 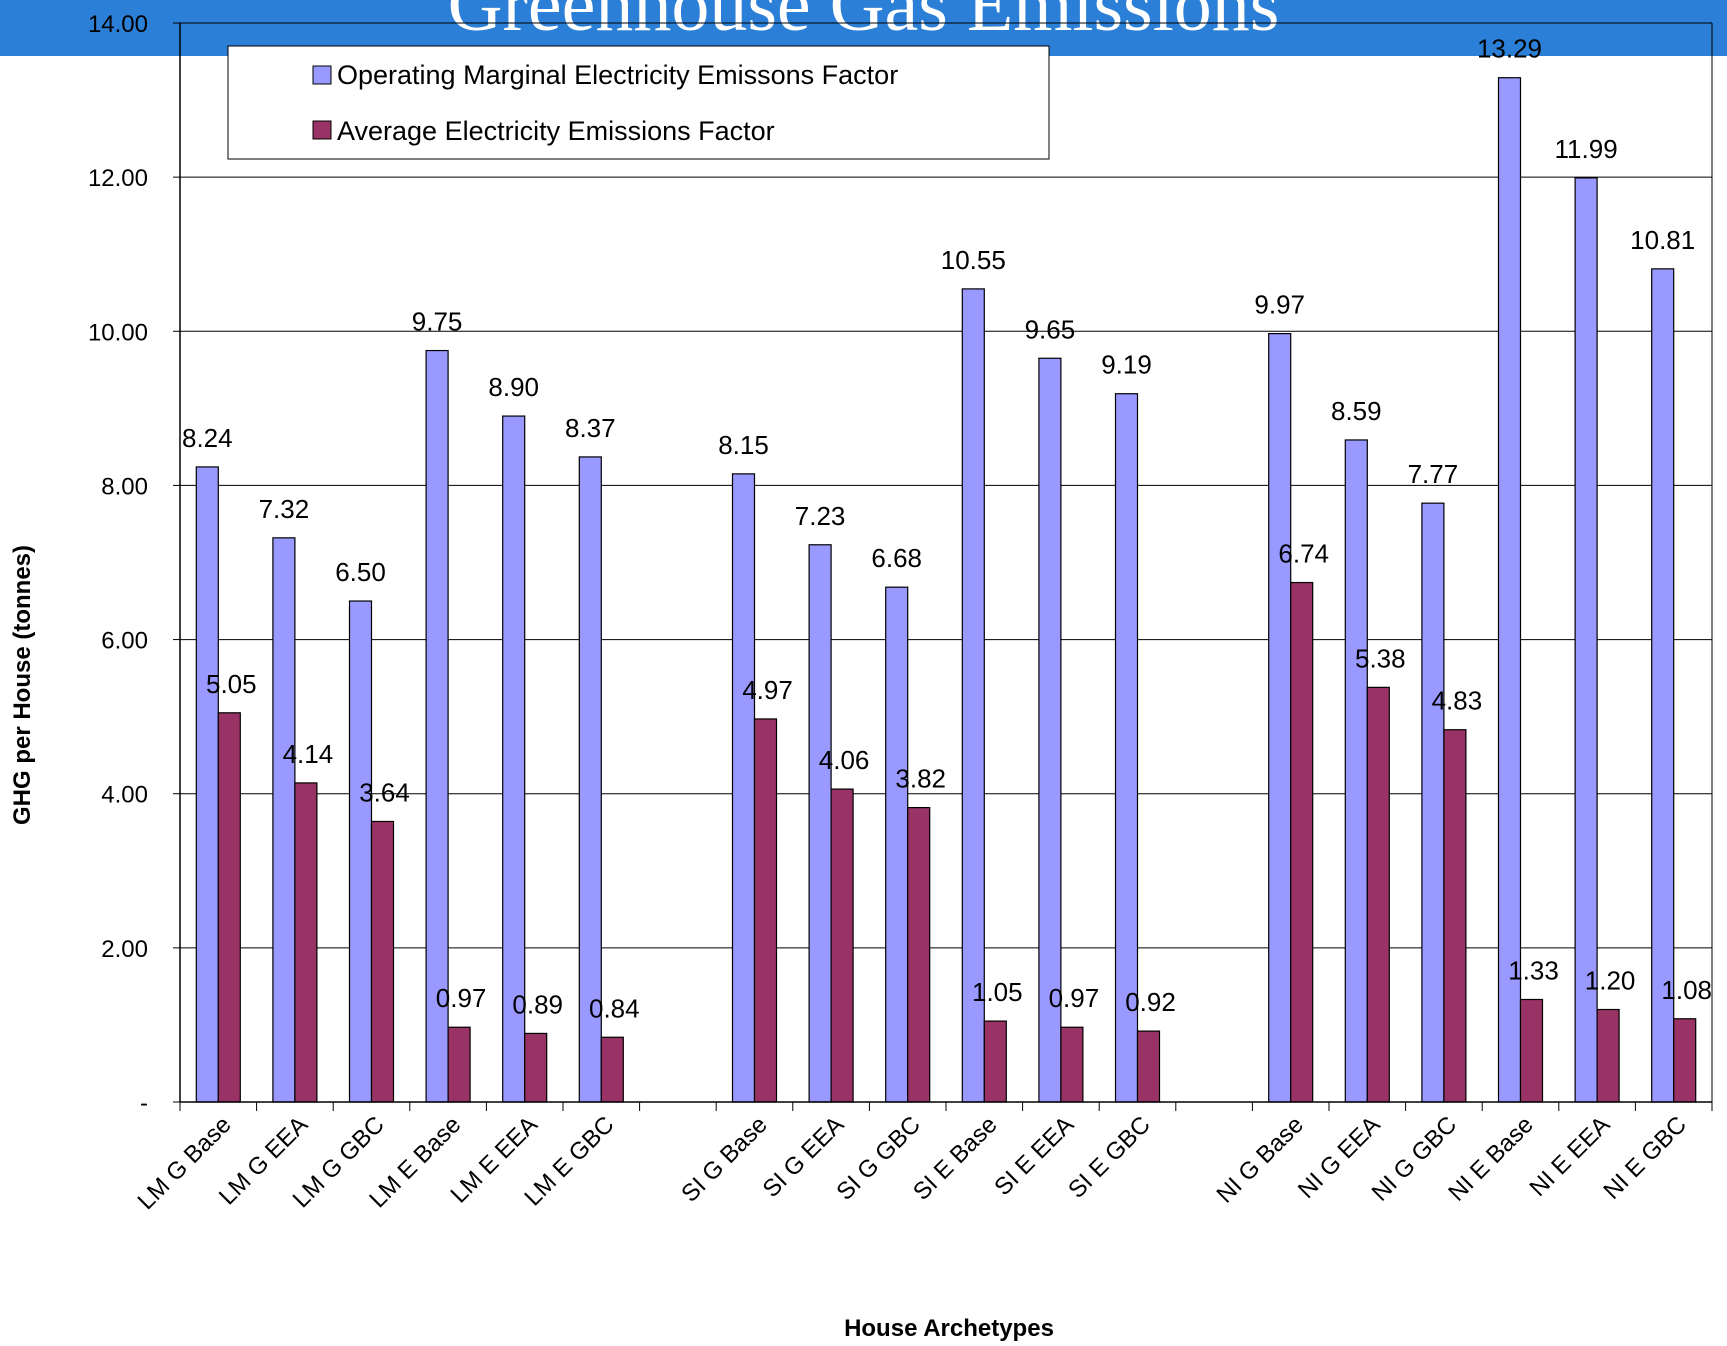 I want to click on y-axis-title: GHG per House (tonnes), so click(x=22, y=685).